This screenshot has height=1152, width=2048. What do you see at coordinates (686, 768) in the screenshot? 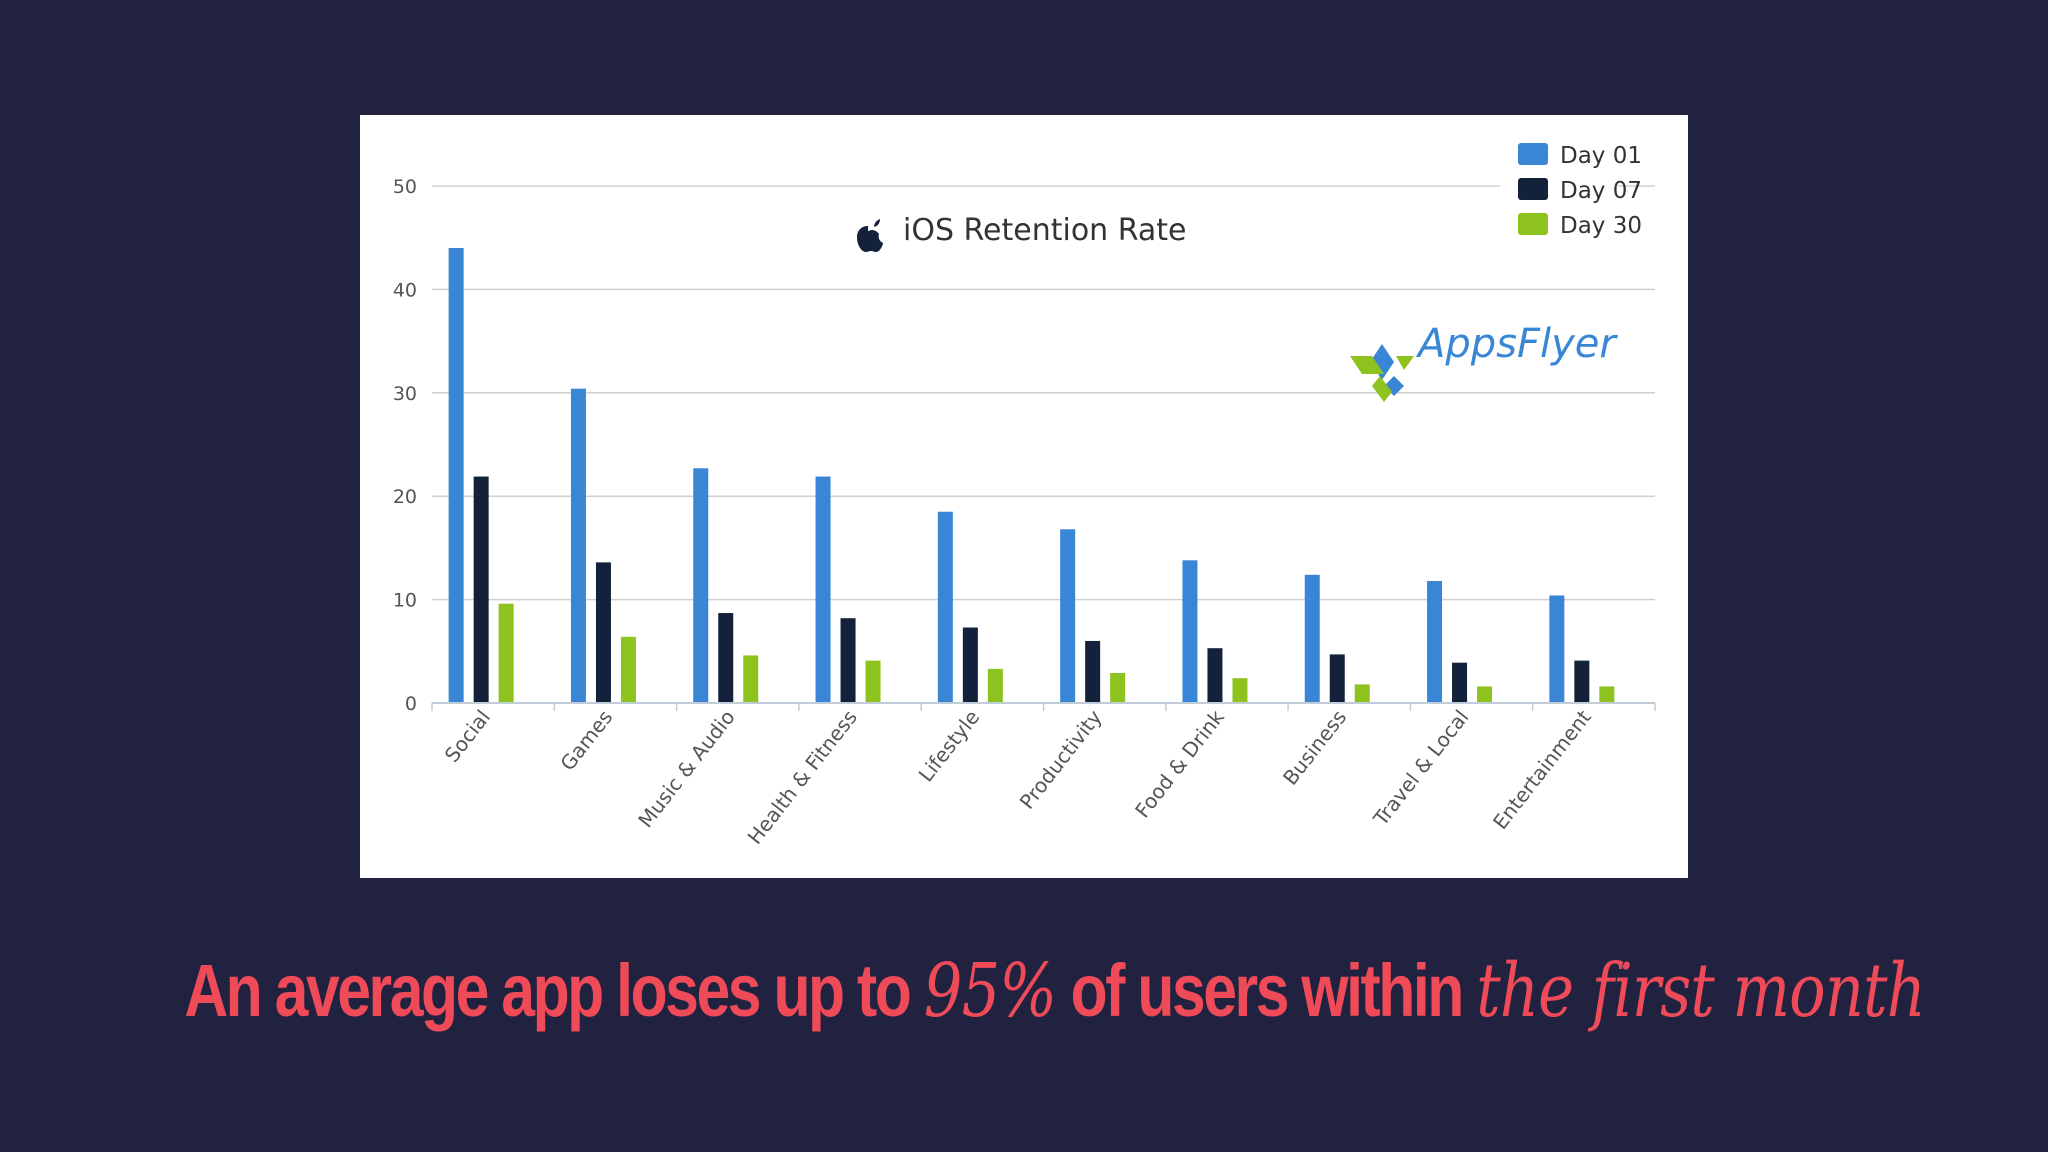
I see `x-tick-label: Music & Audio` at bounding box center [686, 768].